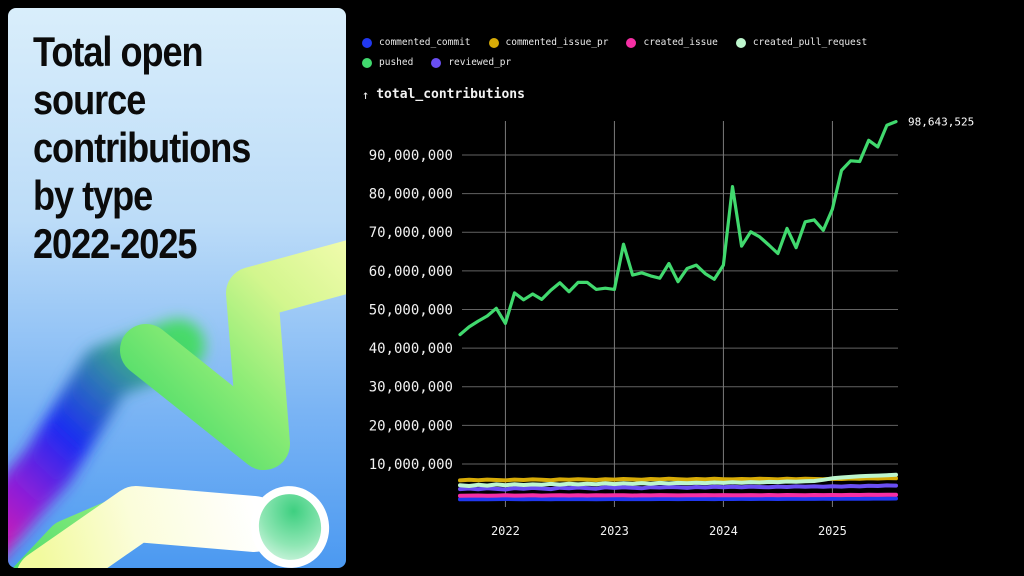 Image resolution: width=1024 pixels, height=576 pixels. Describe the element at coordinates (678, 480) in the screenshot. I see `series-line-created_pull_request` at that location.